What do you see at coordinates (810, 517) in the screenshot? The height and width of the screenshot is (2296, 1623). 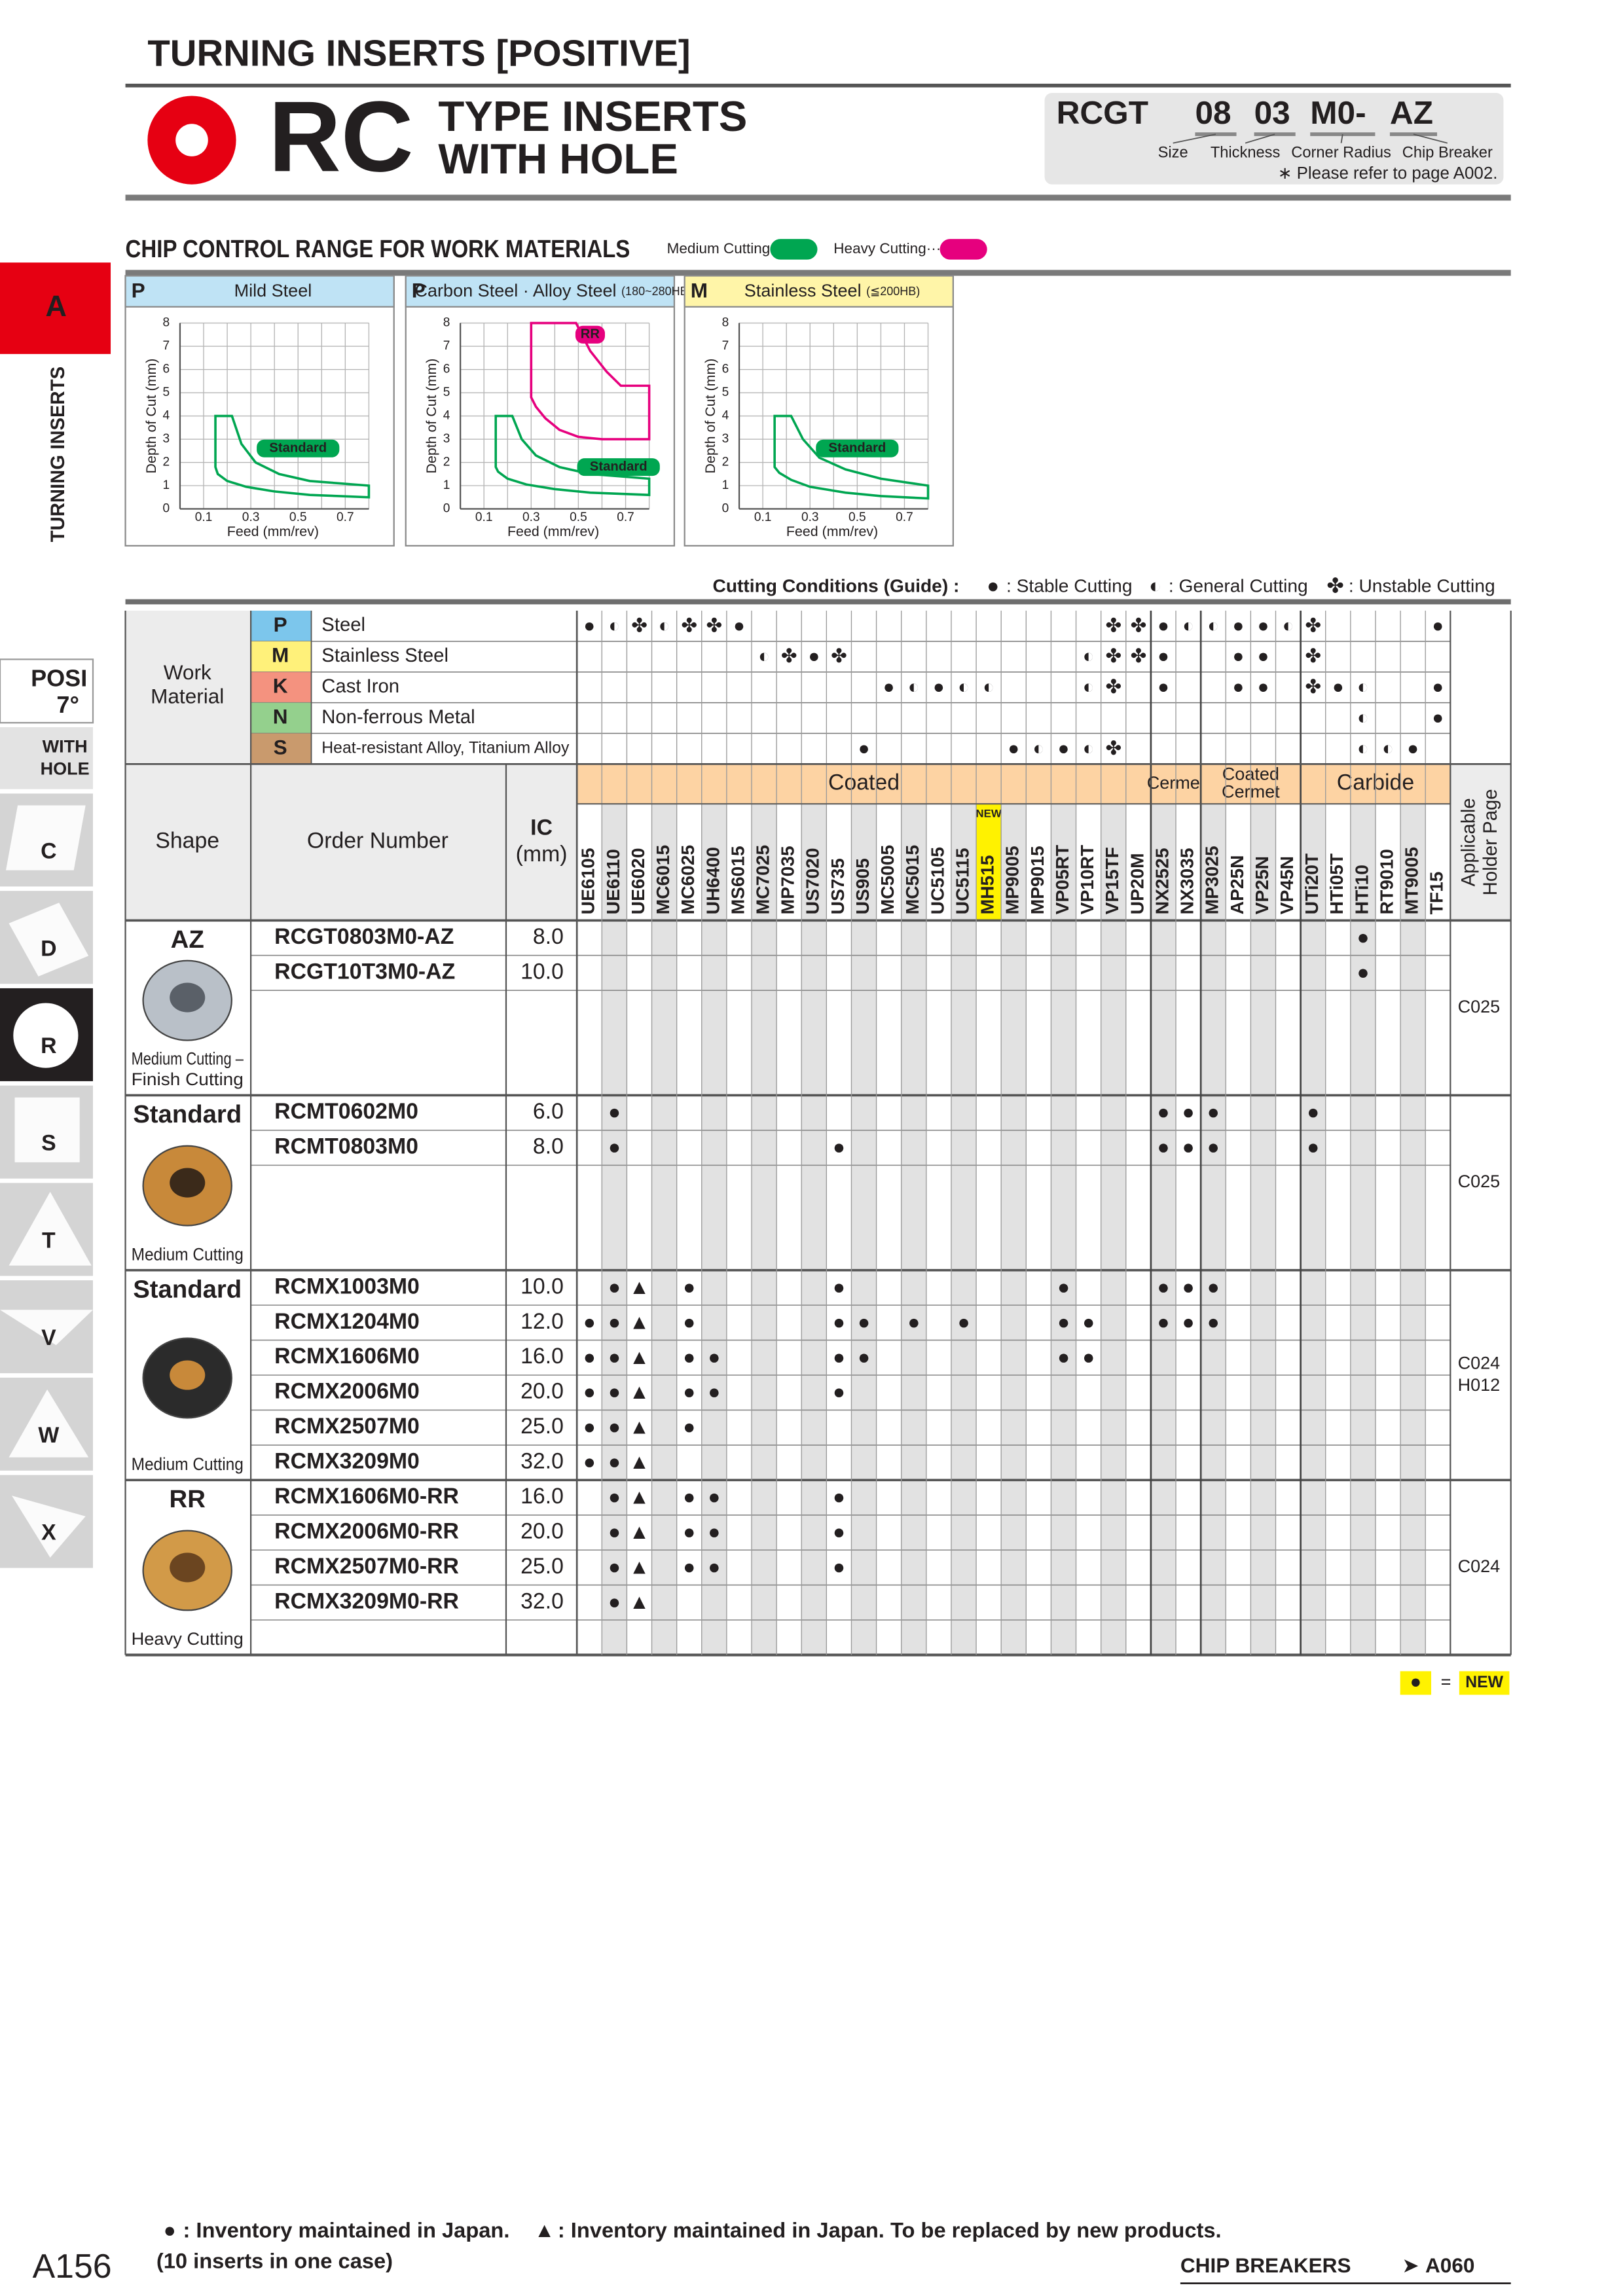 I see `x-tick-label: 0.3` at bounding box center [810, 517].